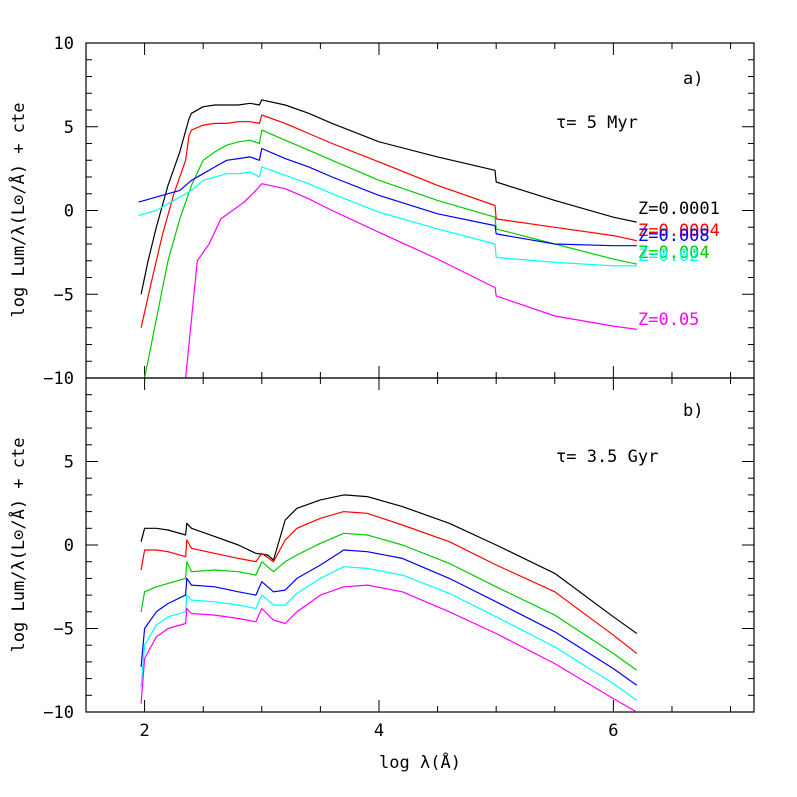 The image size is (797, 797). What do you see at coordinates (389, 648) in the screenshot?
I see `series-line-z-0-05-b` at bounding box center [389, 648].